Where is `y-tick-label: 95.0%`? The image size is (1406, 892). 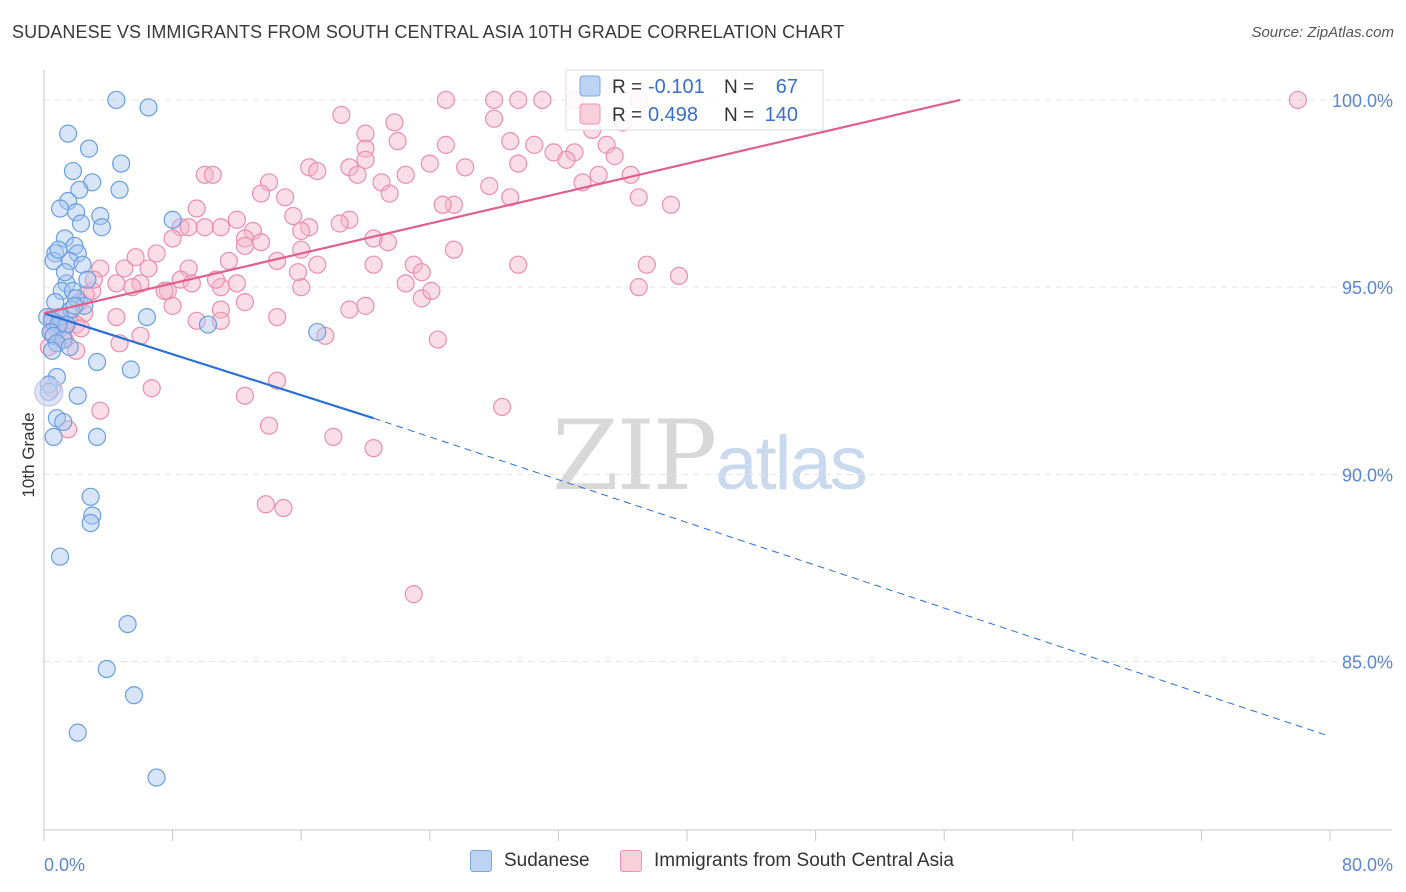
y-tick-label: 95.0% is located at coordinates (1367, 288).